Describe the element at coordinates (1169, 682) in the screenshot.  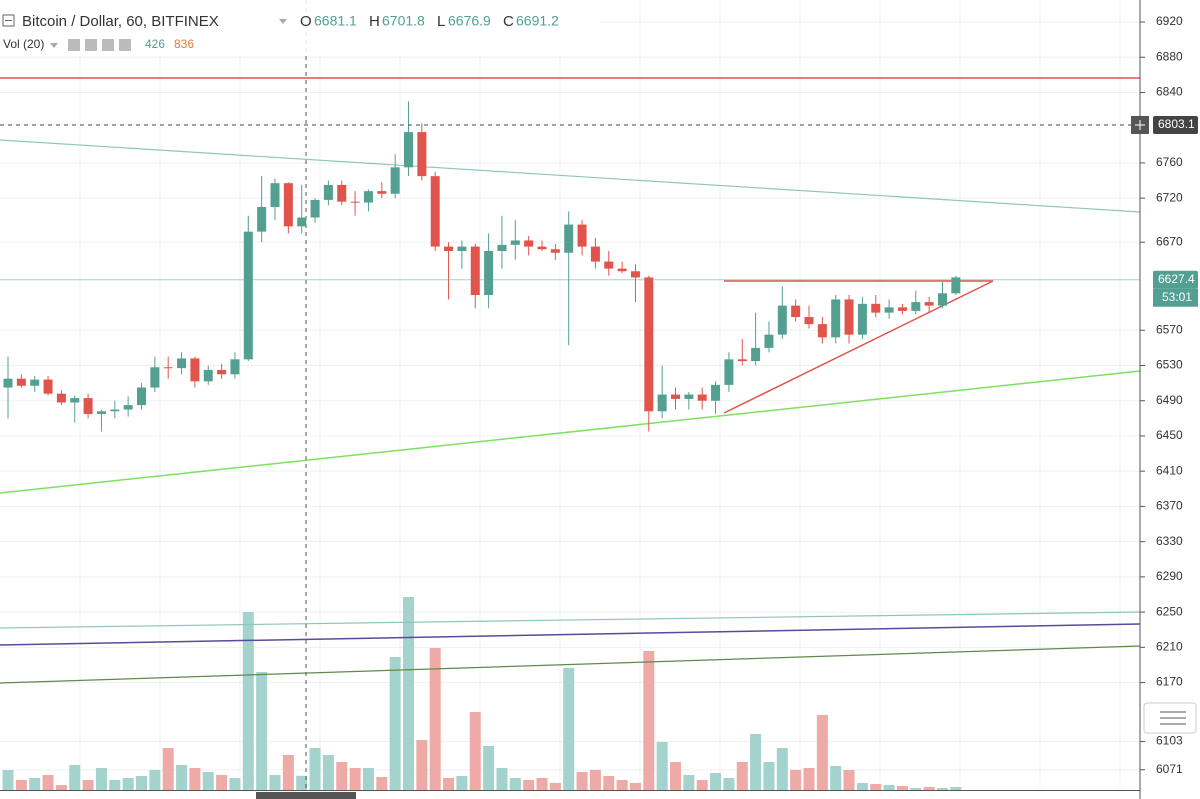
I see `y-tick-label: 6170` at that location.